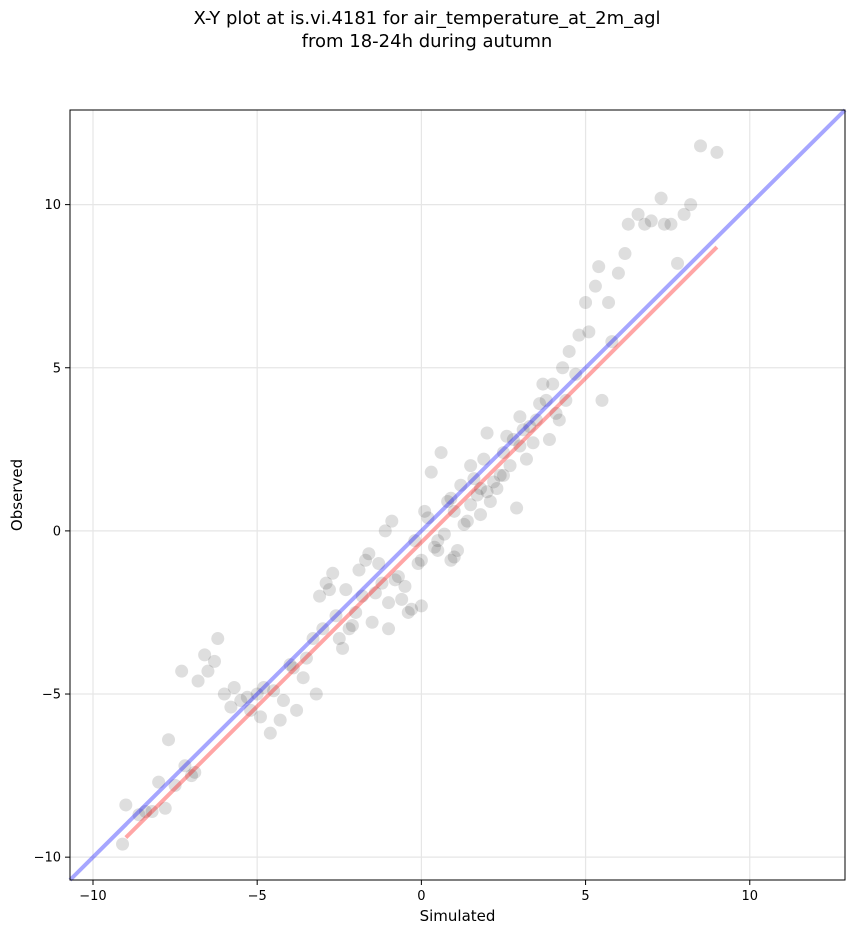 The height and width of the screenshot is (934, 854). What do you see at coordinates (57, 368) in the screenshot?
I see `y-tick-label: 5` at bounding box center [57, 368].